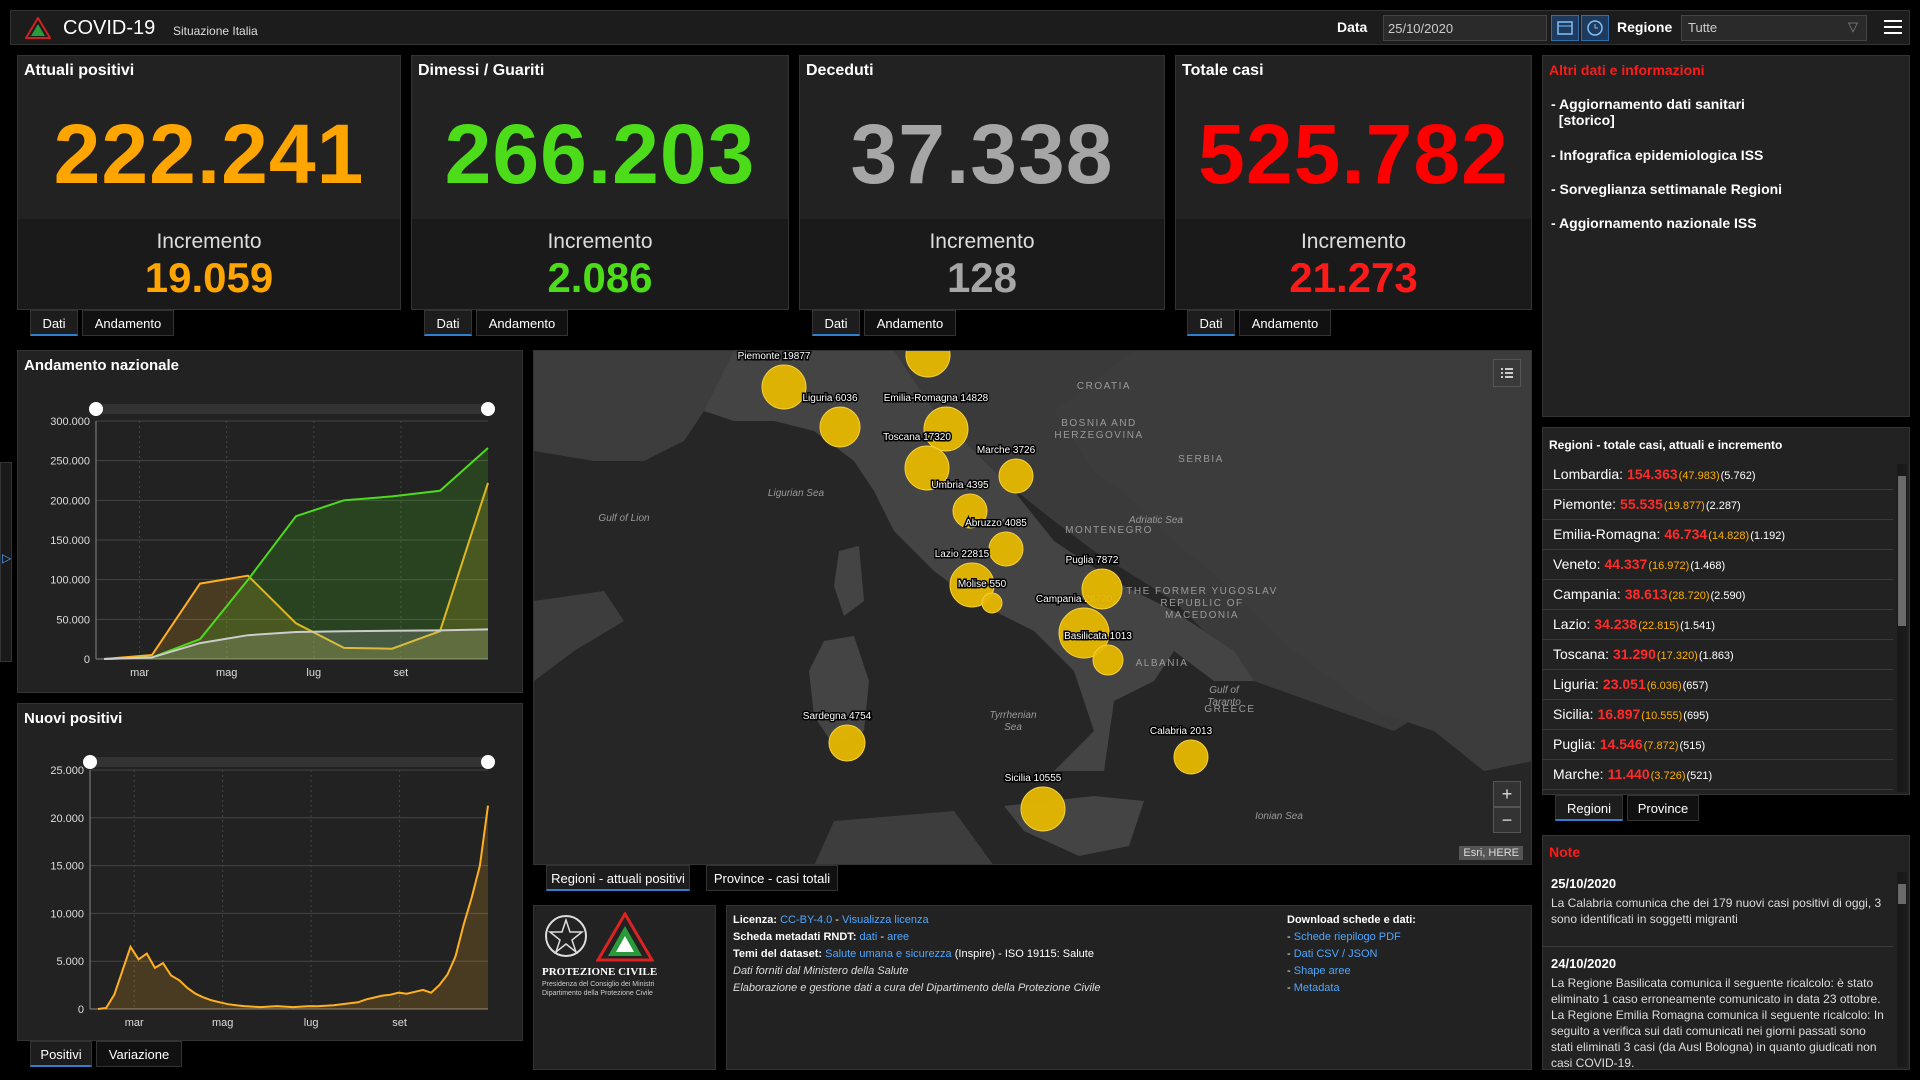 This screenshot has width=1920, height=1080. I want to click on calendar-button, so click(1565, 28).